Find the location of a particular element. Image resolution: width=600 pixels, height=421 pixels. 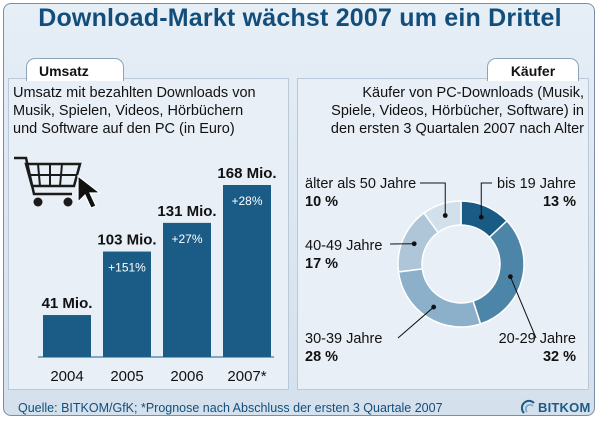

segment-label: 20-29 Jahre is located at coordinates (537, 339).